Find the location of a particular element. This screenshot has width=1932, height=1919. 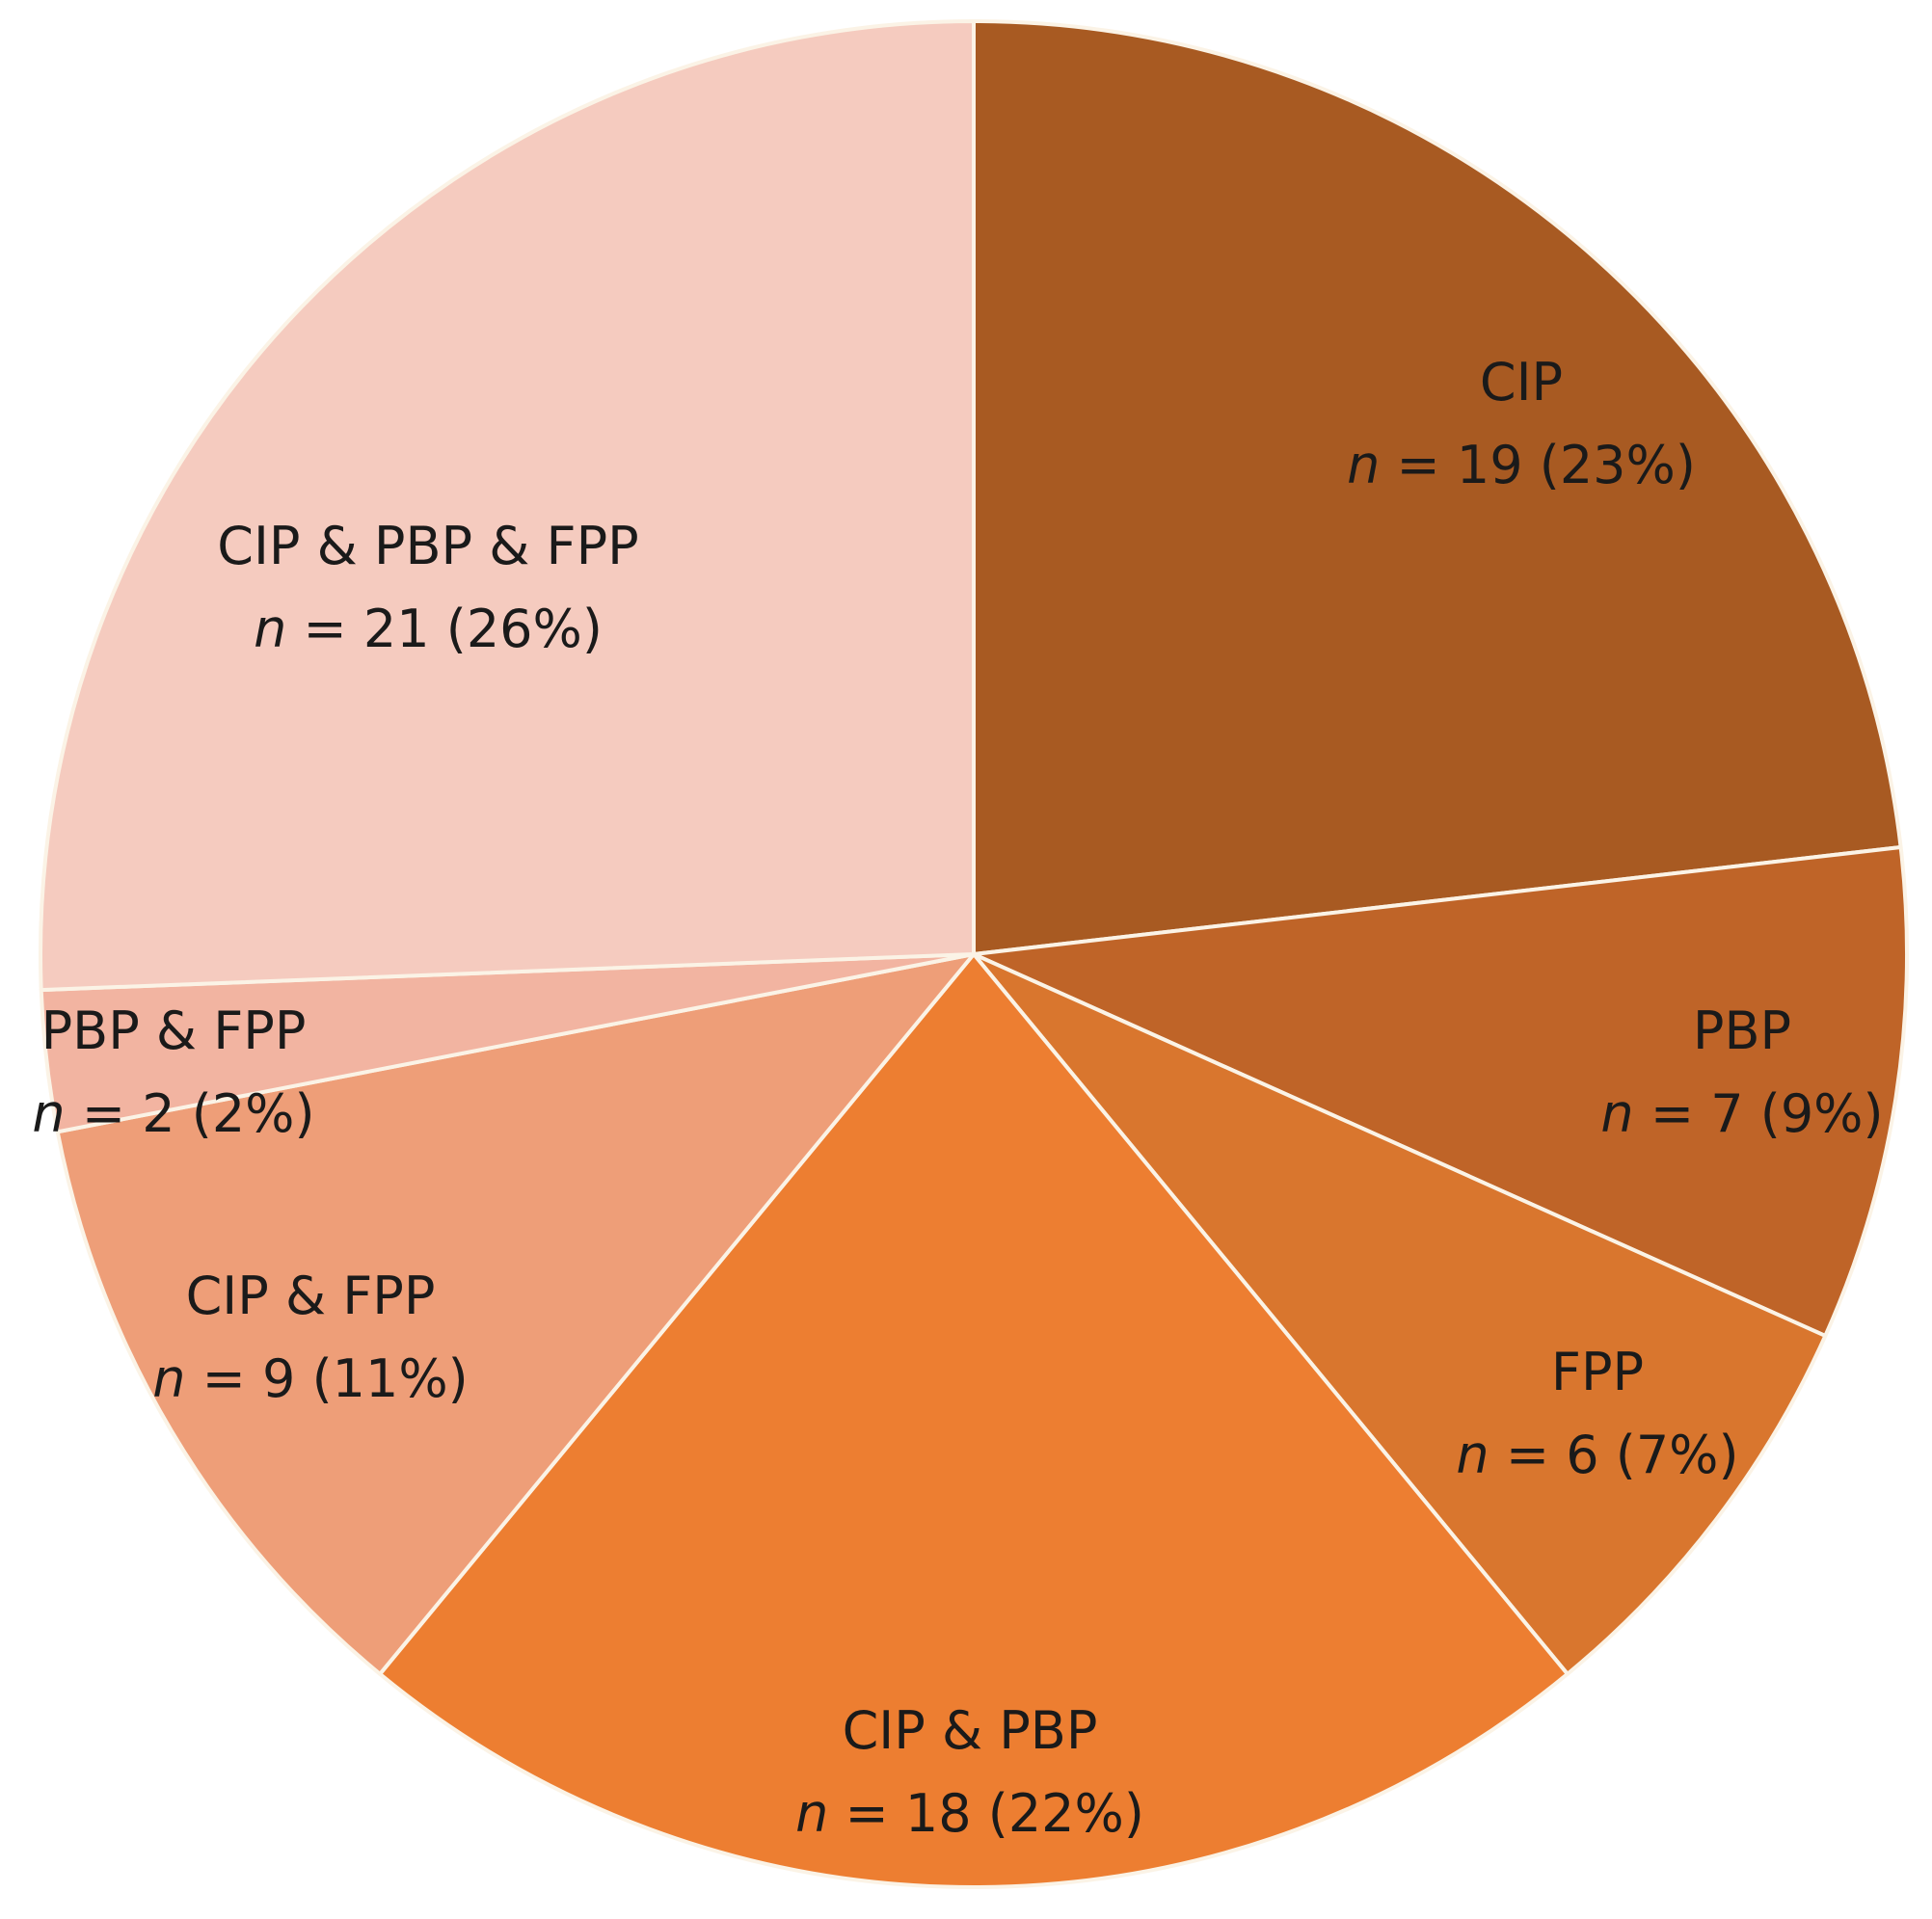

slice-label-cip-and-fpp: CIP & FPP n = 9 (11%) is located at coordinates (311, 1338).